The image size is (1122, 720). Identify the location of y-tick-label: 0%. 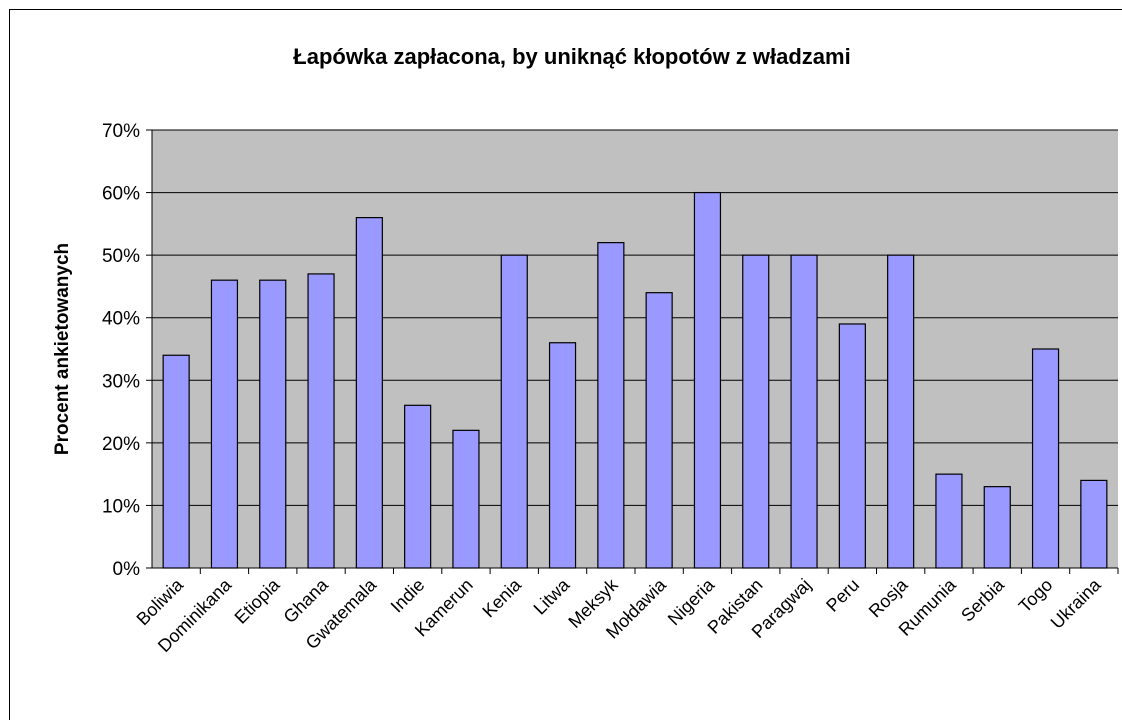
(127, 569).